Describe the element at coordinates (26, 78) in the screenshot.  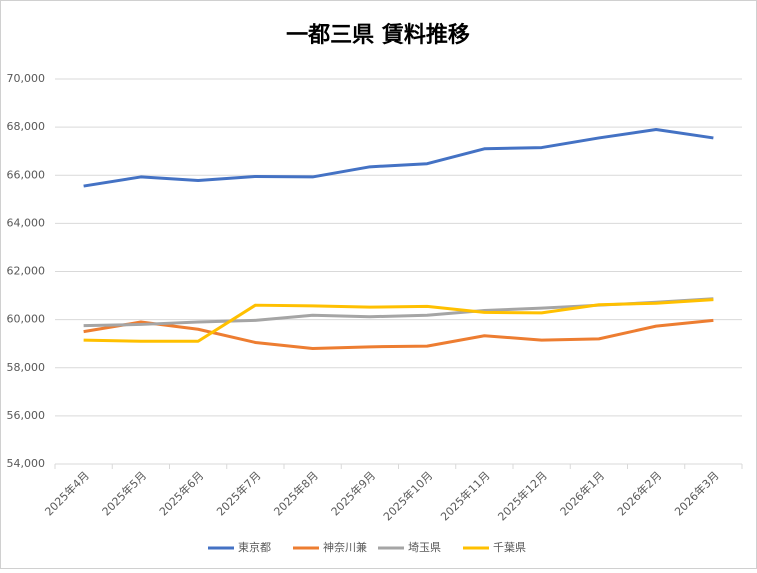
I see `y-tick-label: 70,000` at that location.